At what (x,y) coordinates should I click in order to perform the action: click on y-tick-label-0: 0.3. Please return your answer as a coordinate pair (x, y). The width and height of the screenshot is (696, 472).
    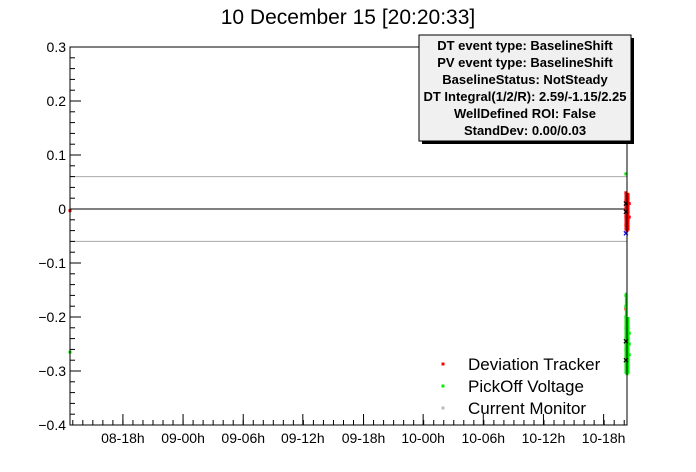
    Looking at the image, I should click on (57, 47).